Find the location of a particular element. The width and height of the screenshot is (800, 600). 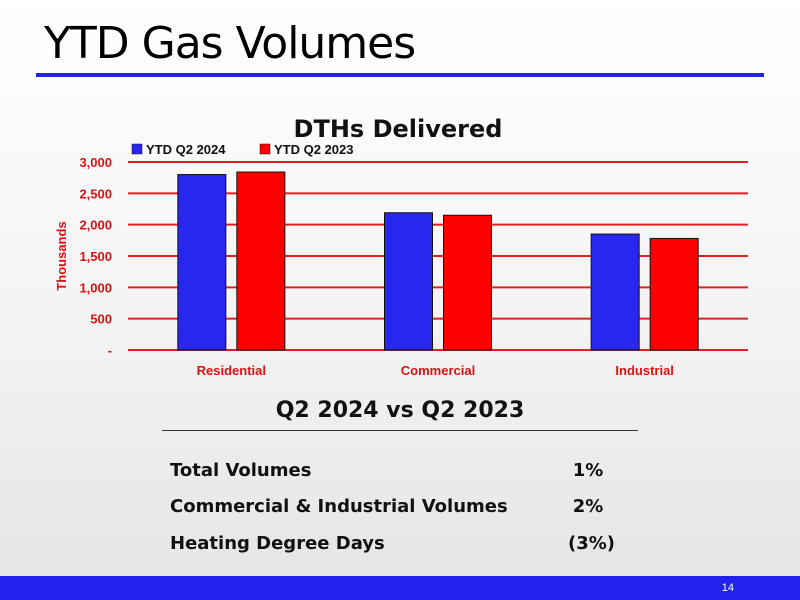

y-axis-title: Thousands is located at coordinates (61, 255).